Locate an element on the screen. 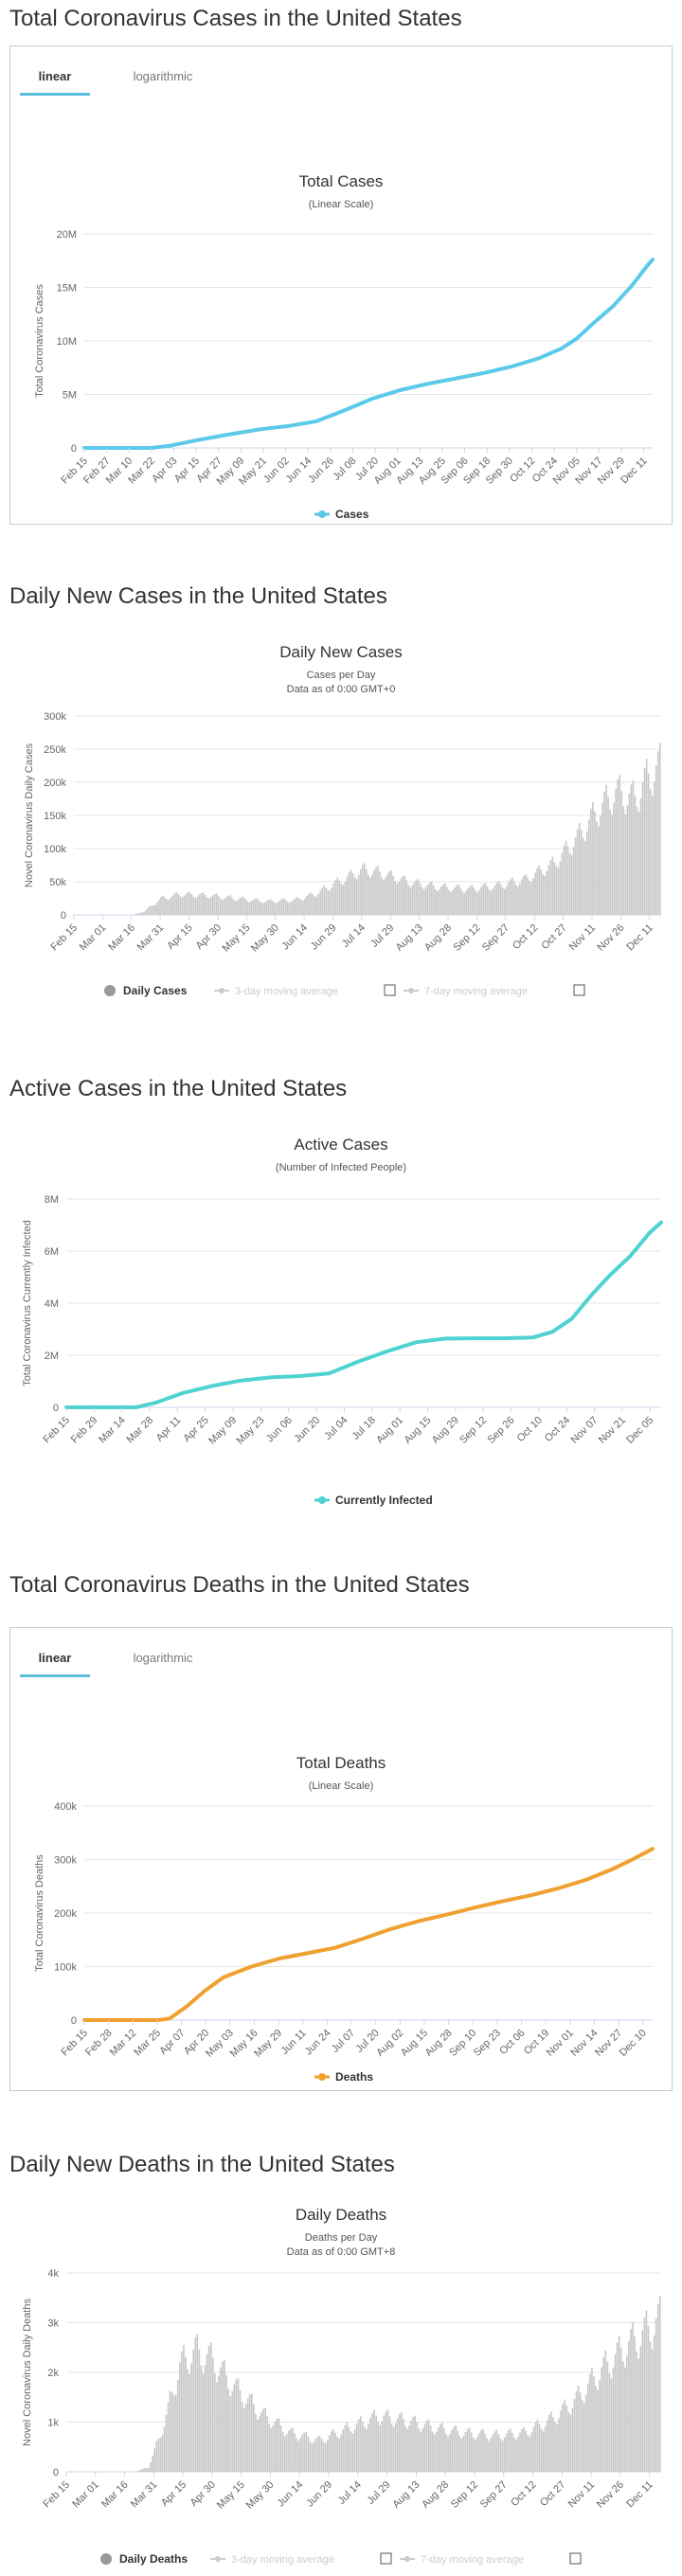  x-tick-label: Feb 29 is located at coordinates (84, 1430).